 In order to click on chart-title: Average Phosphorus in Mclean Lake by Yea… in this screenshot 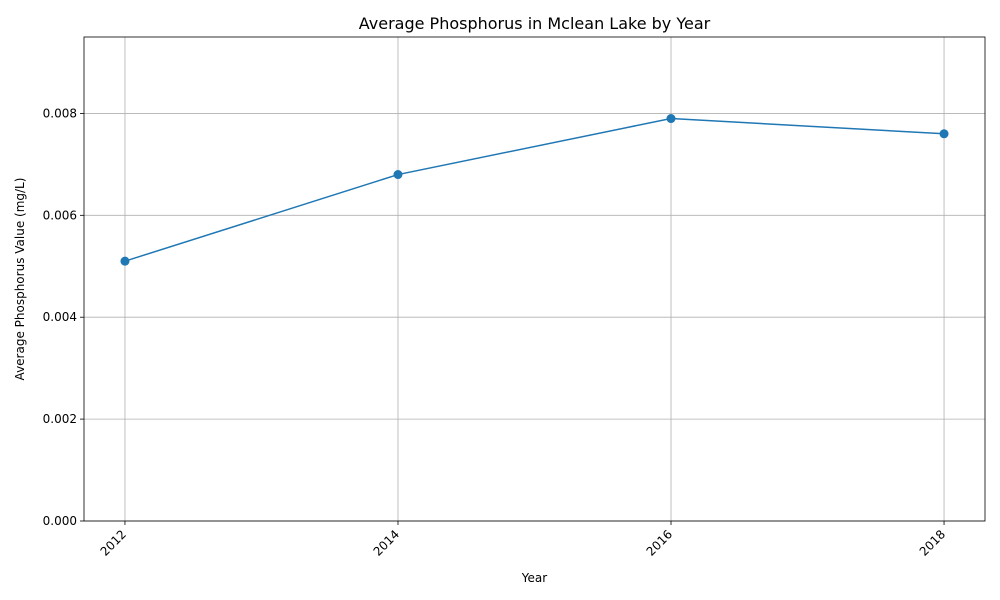, I will do `click(535, 23)`.